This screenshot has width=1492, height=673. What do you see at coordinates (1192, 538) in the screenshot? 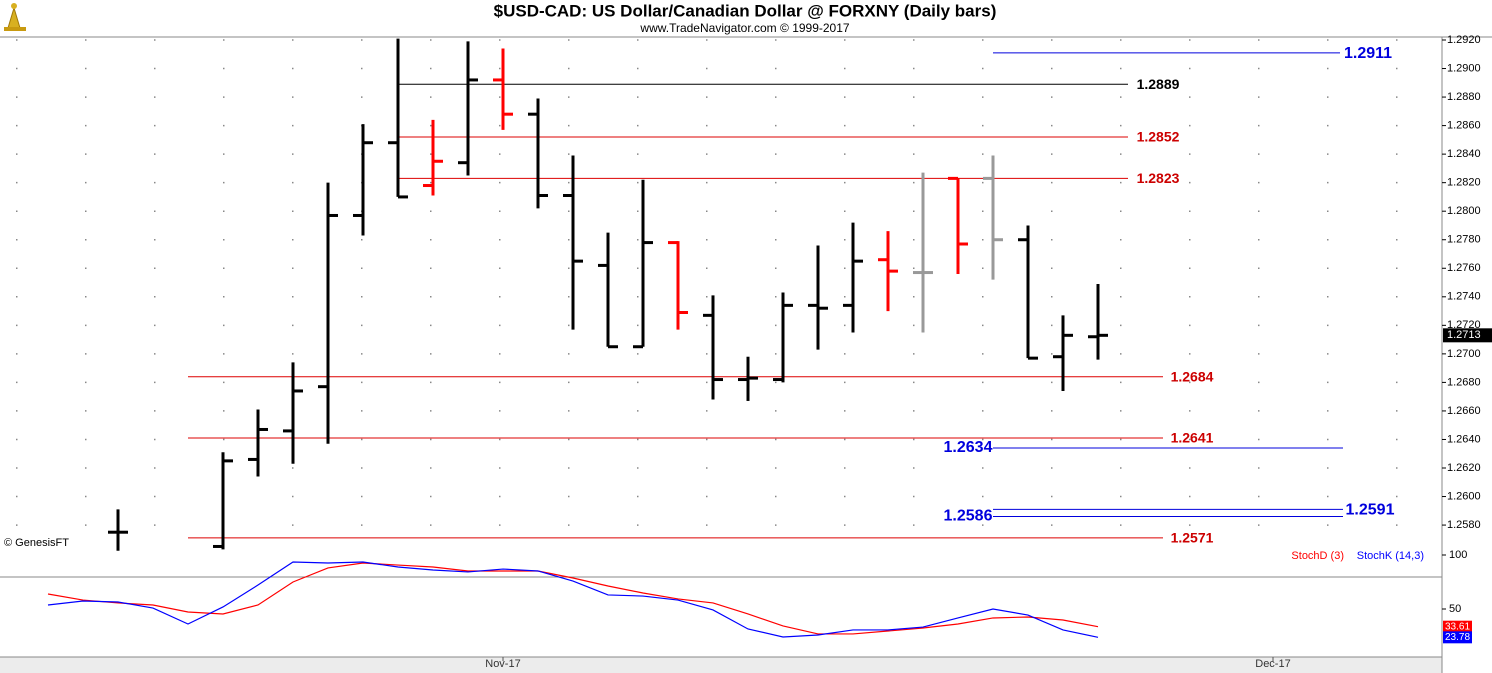
I see `level-label: 1.2571` at bounding box center [1192, 538].